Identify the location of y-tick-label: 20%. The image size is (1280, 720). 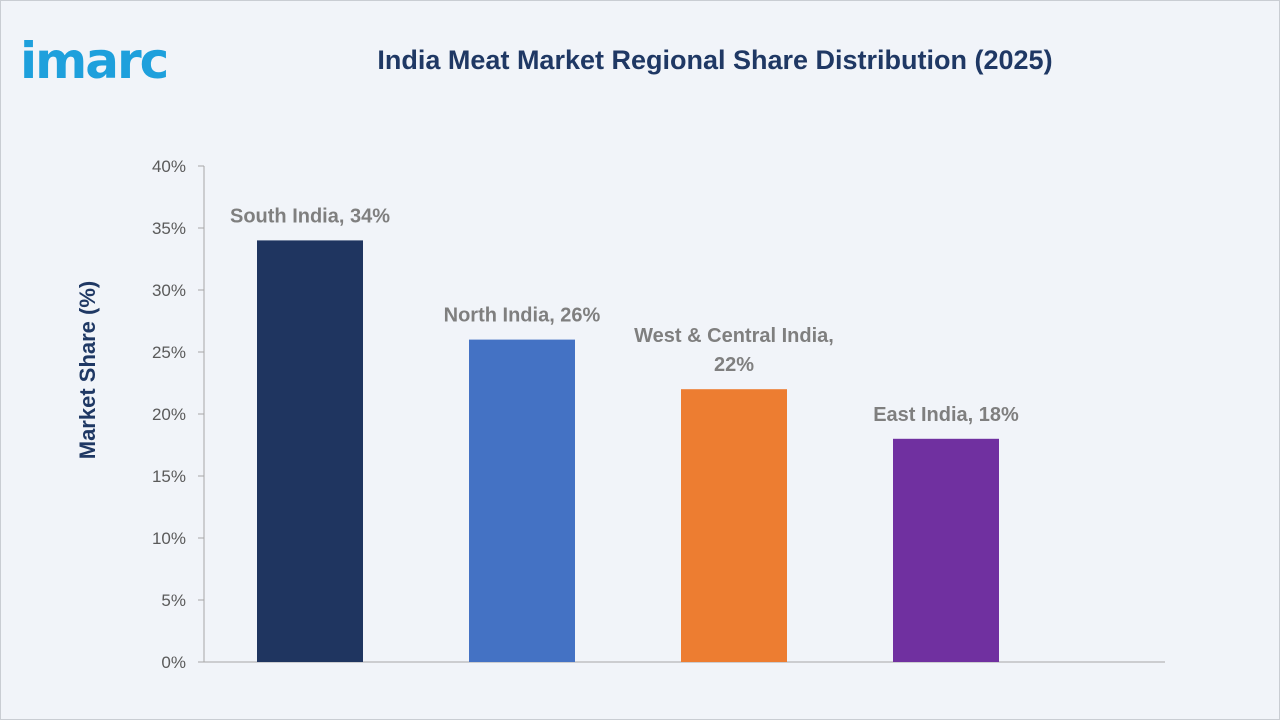
(169, 414).